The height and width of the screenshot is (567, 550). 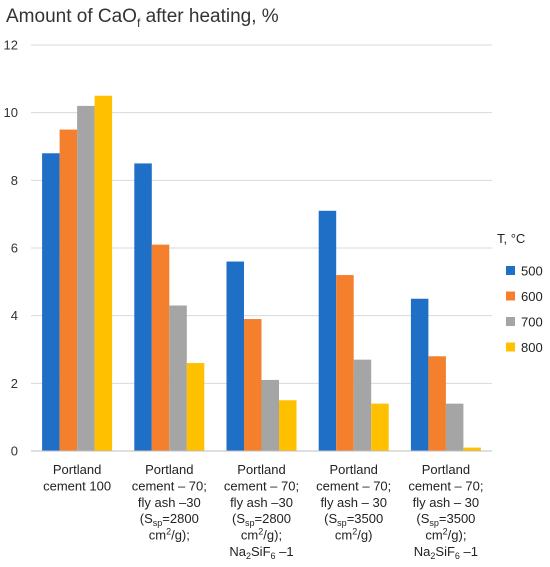 What do you see at coordinates (77, 485) in the screenshot?
I see `x-category-line: cement 100` at bounding box center [77, 485].